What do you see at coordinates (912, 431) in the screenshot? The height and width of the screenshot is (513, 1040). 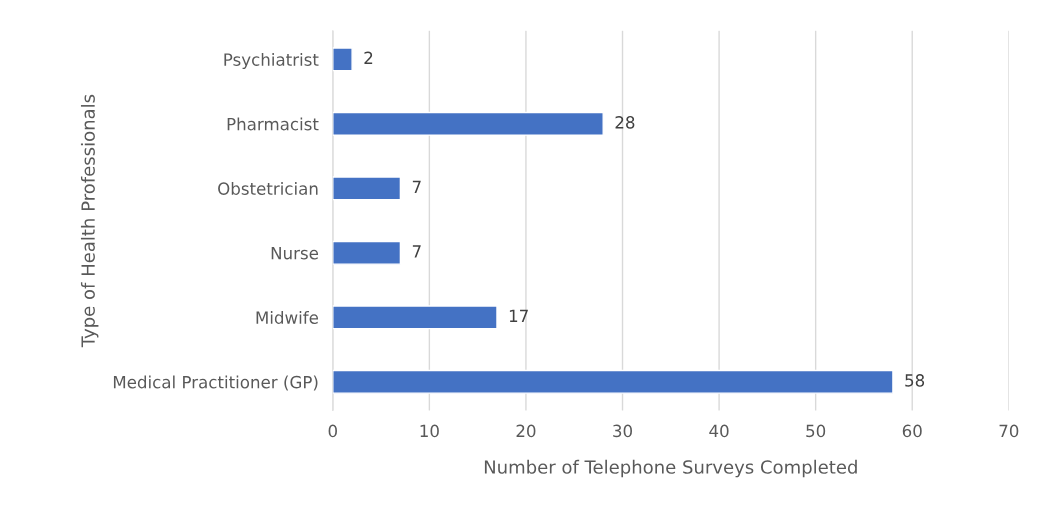 I see `x-tick-label: 60` at bounding box center [912, 431].